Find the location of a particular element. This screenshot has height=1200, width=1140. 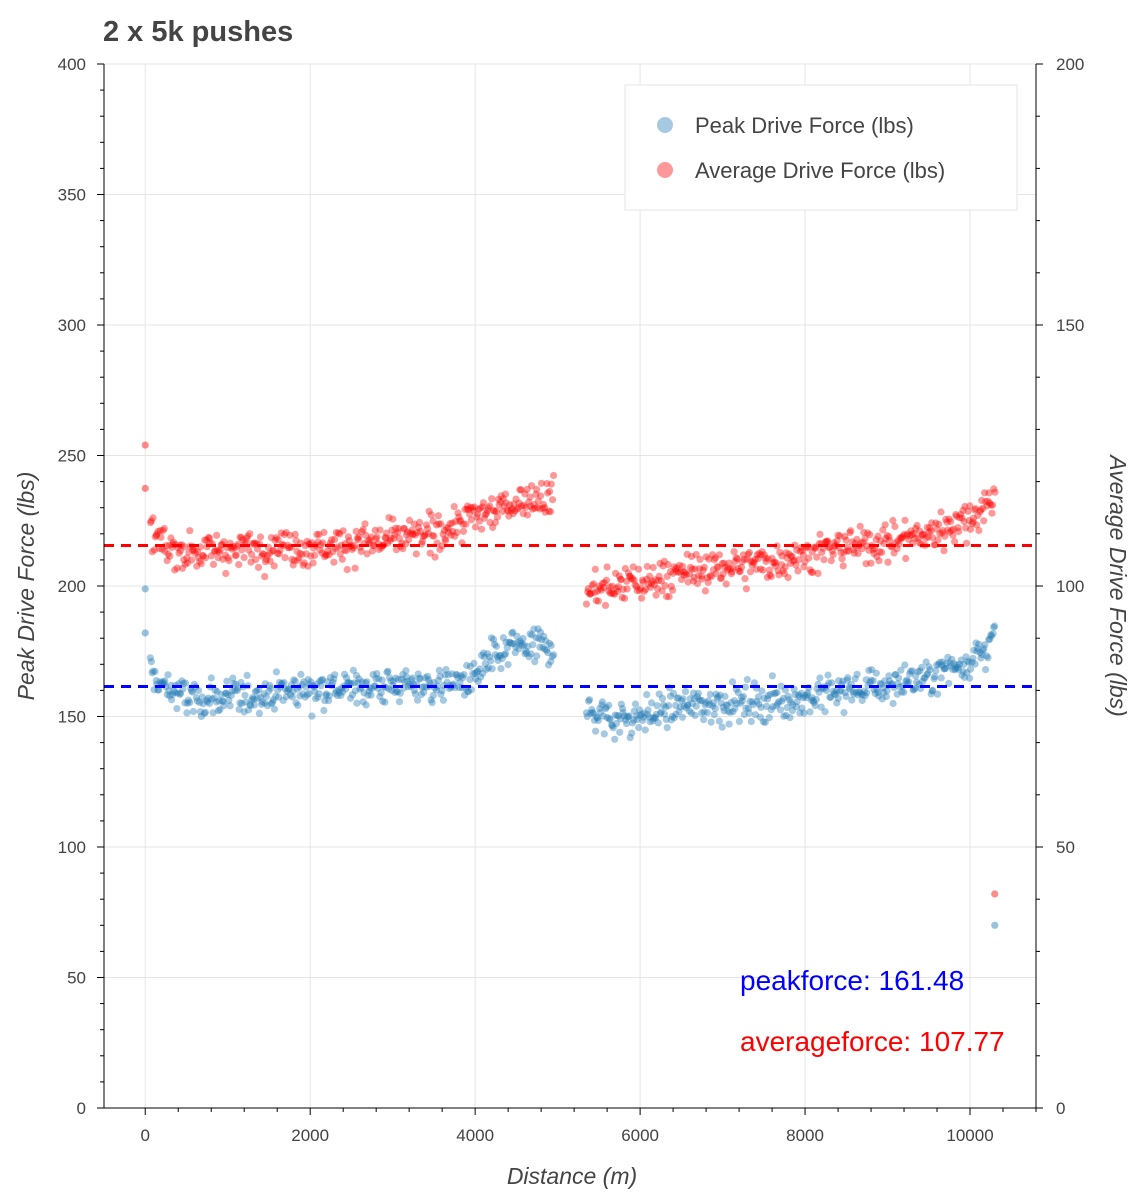

legend-label: Peak Drive Force (lbs) is located at coordinates (804, 125).